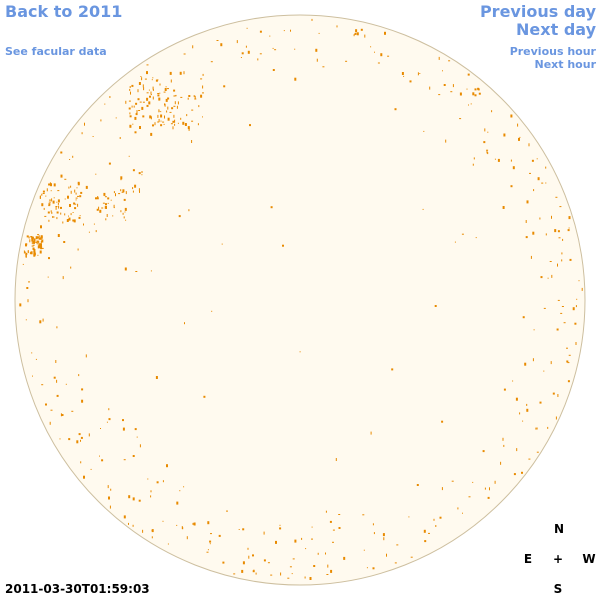 The width and height of the screenshot is (600, 600). What do you see at coordinates (552, 51) in the screenshot?
I see `prev-hour-link: Previous hour` at bounding box center [552, 51].